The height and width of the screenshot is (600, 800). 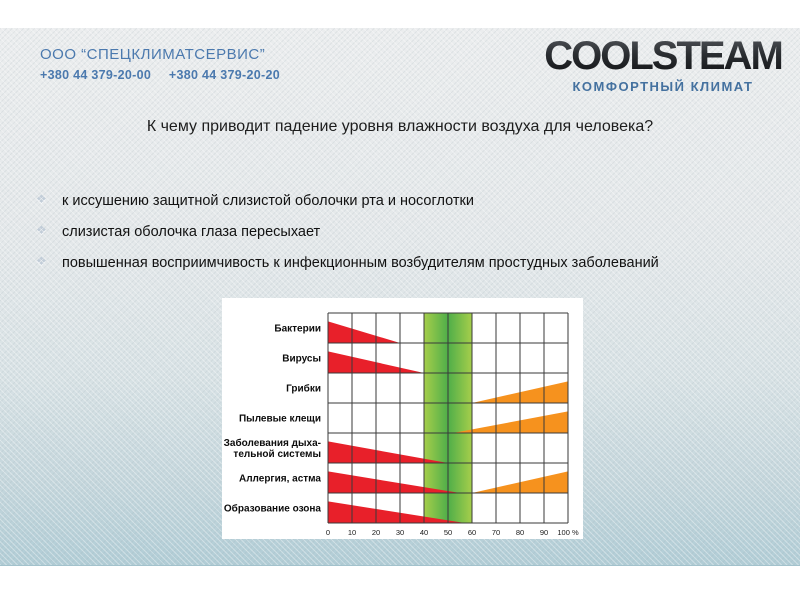 I want to click on brand-tagline: КОМФОРТНЫЙ КЛИМАТ, so click(x=663, y=86).